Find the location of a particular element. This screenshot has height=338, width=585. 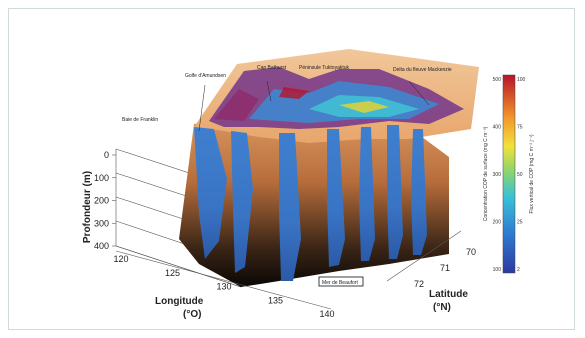

label-delta: Delta du fleuve Mackenzie is located at coordinates (422, 70).